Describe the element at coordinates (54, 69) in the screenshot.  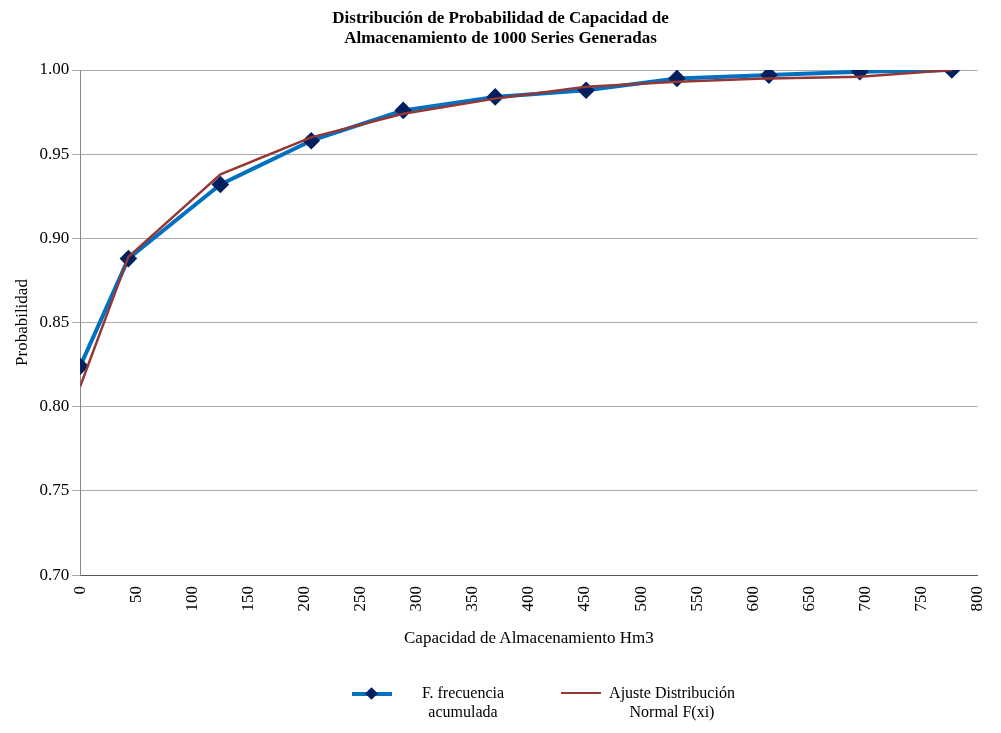
I see `y-tick-label: 1.00` at that location.